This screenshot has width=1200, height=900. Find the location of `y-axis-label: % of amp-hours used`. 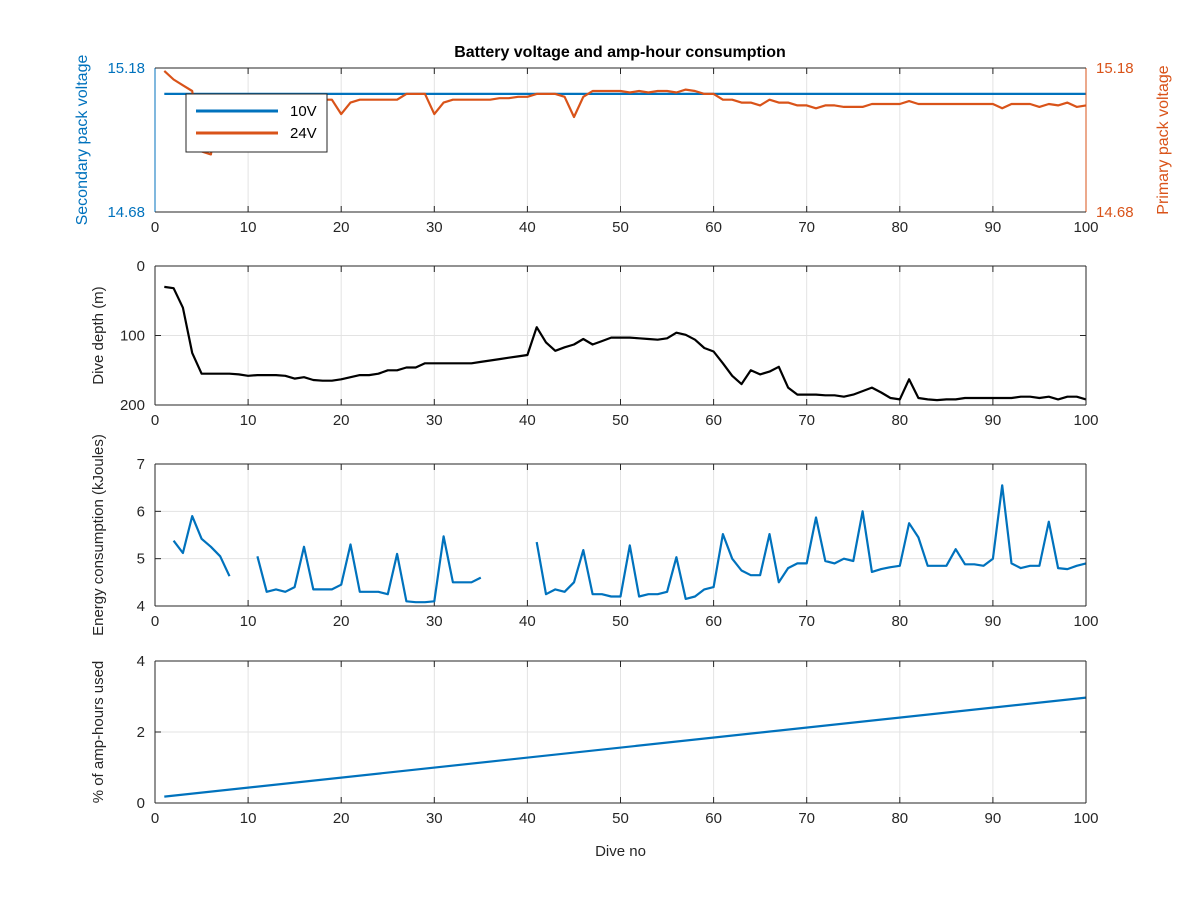

y-axis-label: % of amp-hours used is located at coordinates (98, 732).